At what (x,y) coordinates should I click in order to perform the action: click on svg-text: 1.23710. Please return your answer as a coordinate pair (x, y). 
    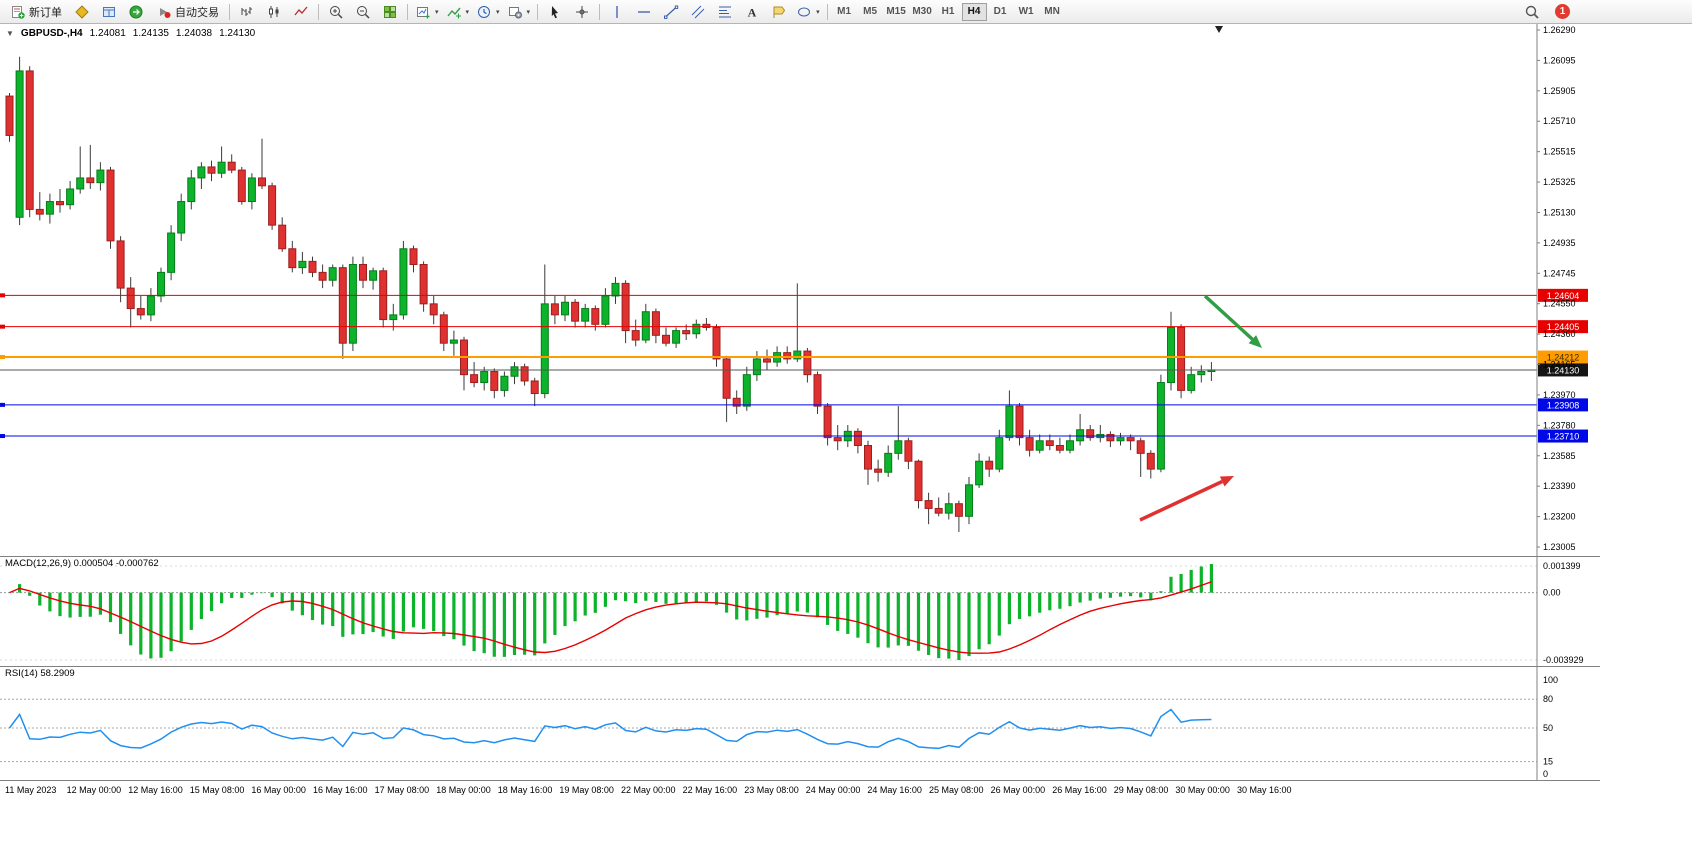
    Looking at the image, I should click on (1563, 437).